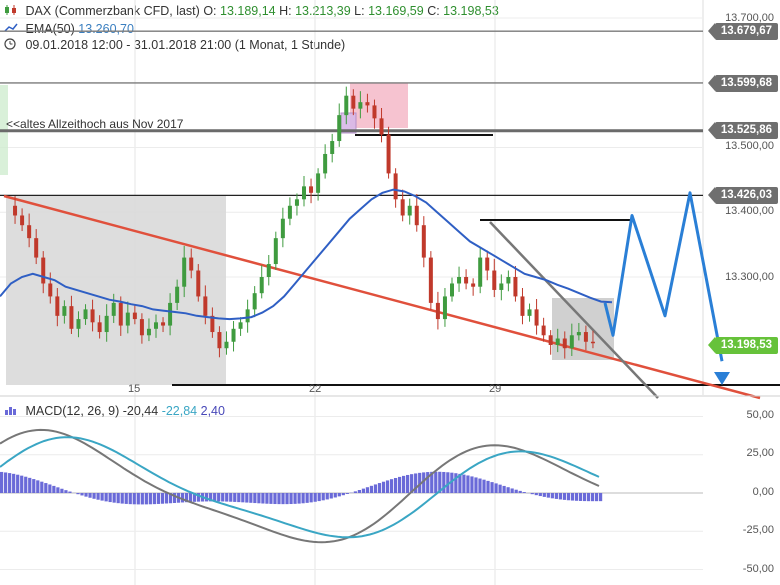 Image resolution: width=780 pixels, height=585 pixels. Describe the element at coordinates (323, 11) in the screenshot. I see `high-value: 13.213,39` at that location.